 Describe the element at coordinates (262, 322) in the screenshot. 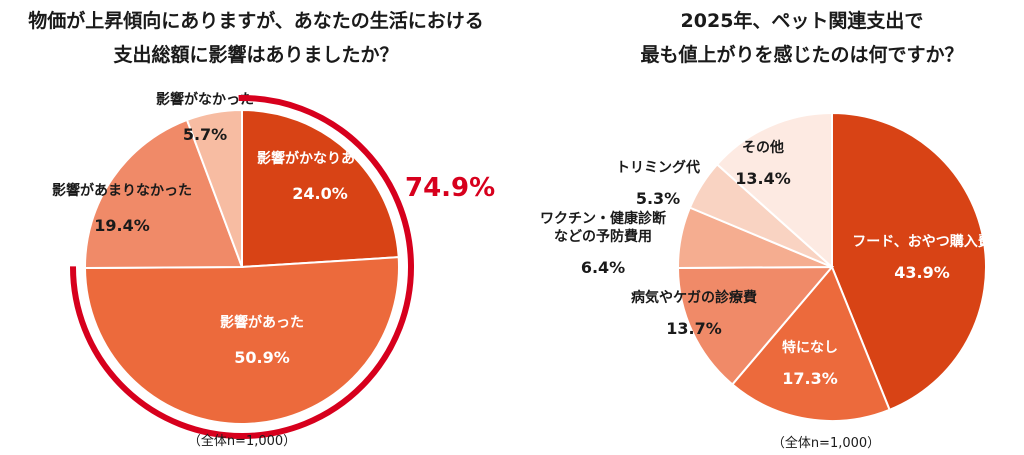

I see `slice-label: 影響があった` at that location.